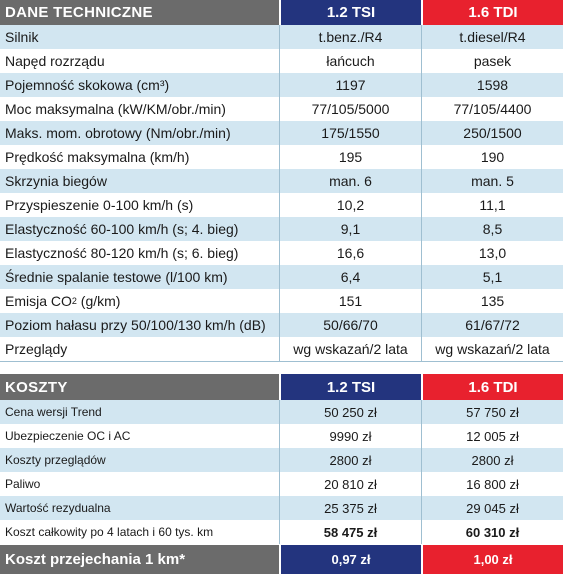 The width and height of the screenshot is (563, 574). Describe the element at coordinates (139, 301) in the screenshot. I see `row-label: Emisja CO 2 (g/km)` at that location.